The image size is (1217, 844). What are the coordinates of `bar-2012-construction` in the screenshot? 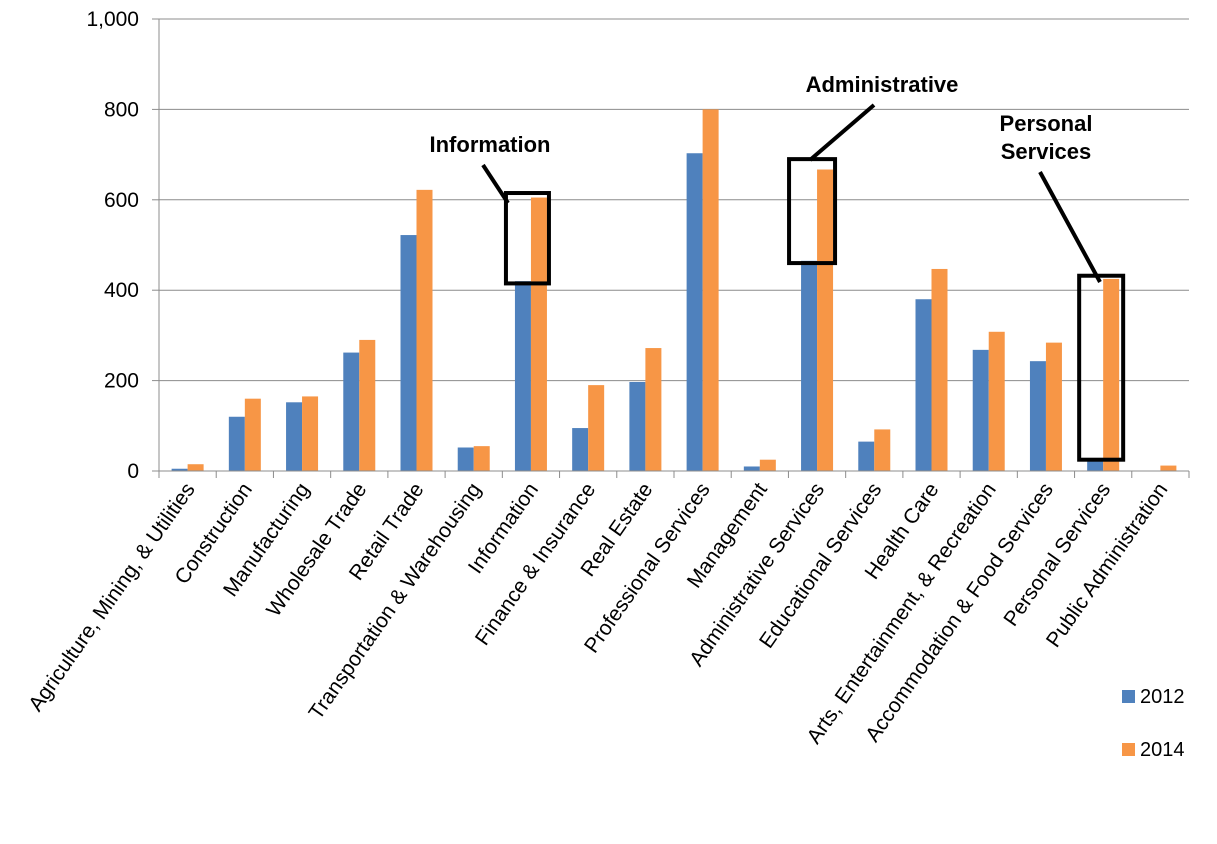 It's located at (236, 443).